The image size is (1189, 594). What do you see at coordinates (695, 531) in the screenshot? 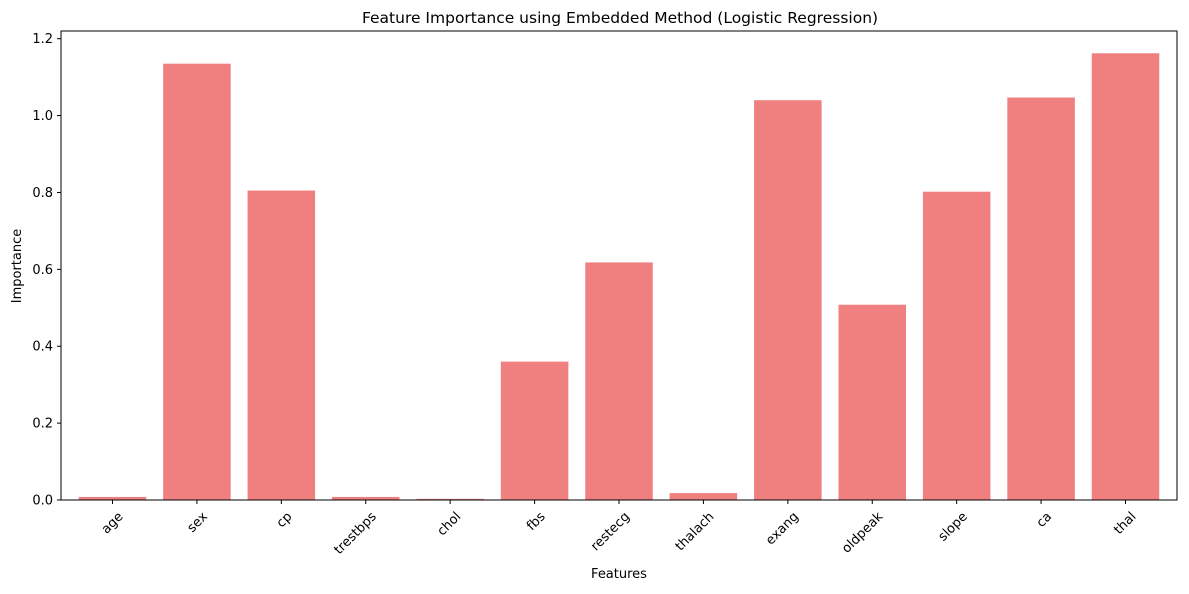
I see `x-tick-label-thalach: thalach` at bounding box center [695, 531].